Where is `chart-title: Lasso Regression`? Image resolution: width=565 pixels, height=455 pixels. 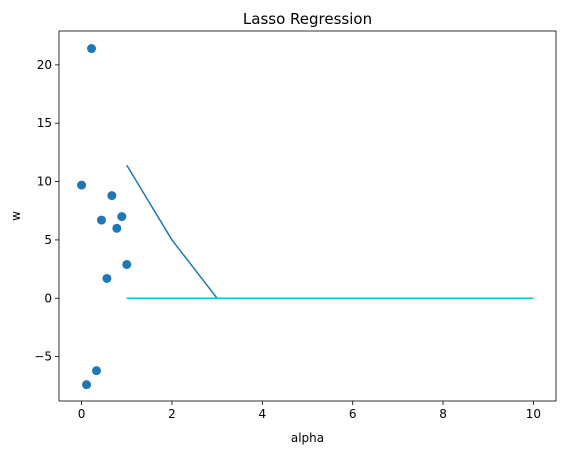
chart-title: Lasso Regression is located at coordinates (307, 19).